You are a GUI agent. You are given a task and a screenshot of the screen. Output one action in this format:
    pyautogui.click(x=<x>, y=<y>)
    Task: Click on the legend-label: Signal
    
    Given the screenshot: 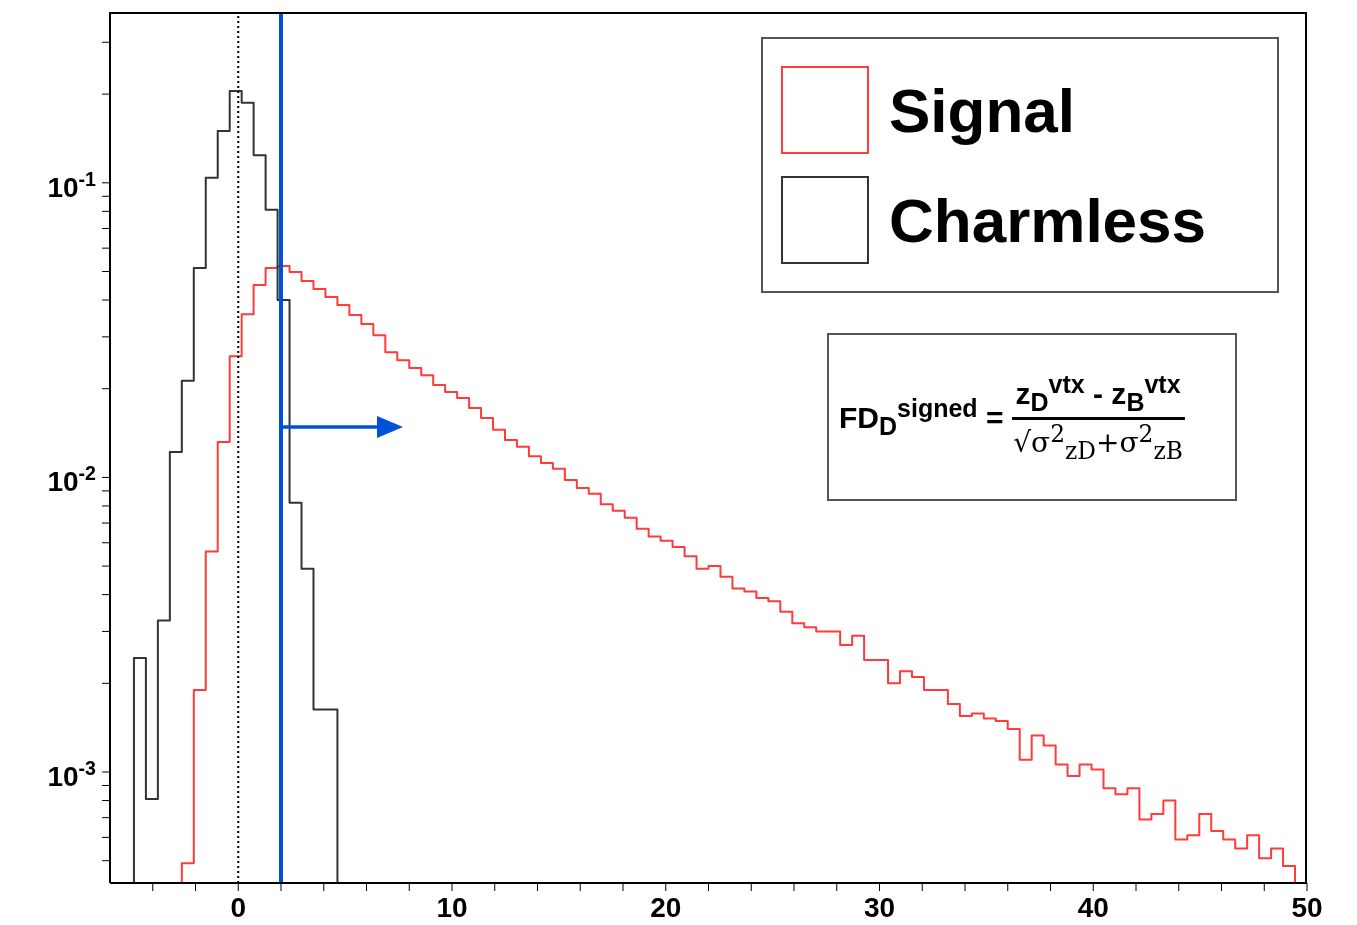 What is the action you would take?
    pyautogui.click(x=982, y=110)
    